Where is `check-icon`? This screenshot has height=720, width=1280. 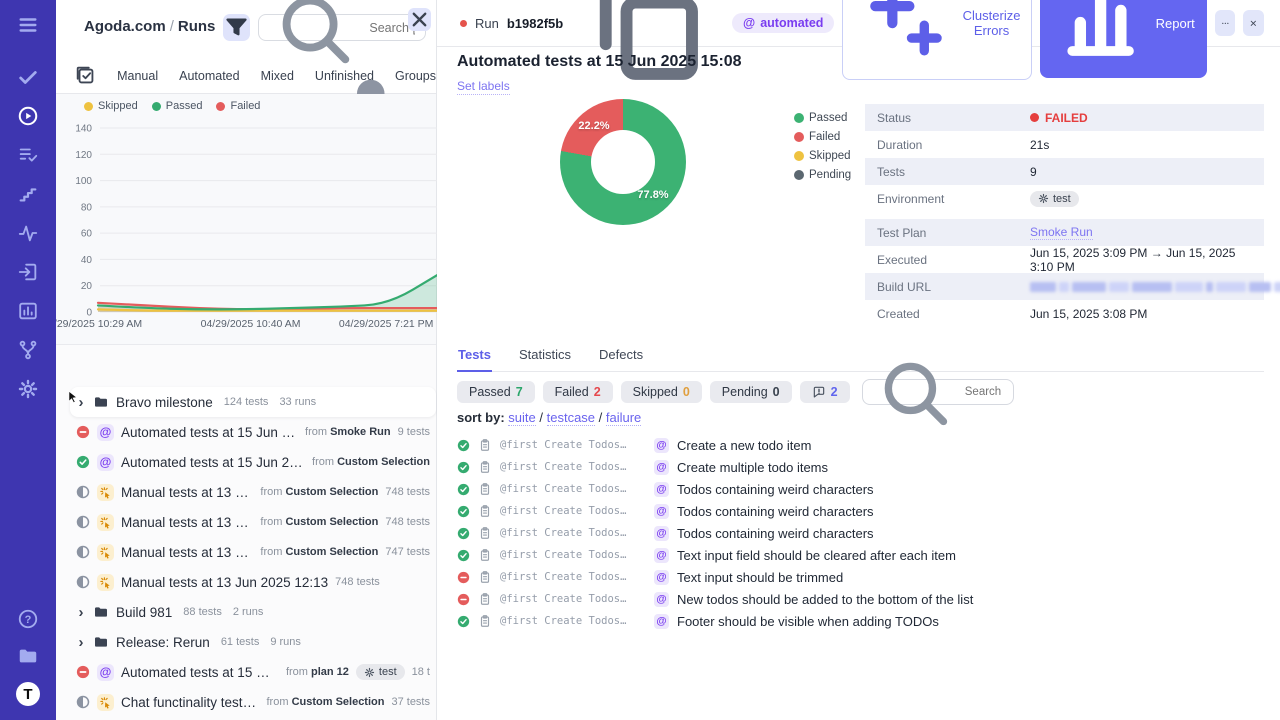 check-icon is located at coordinates (28, 77).